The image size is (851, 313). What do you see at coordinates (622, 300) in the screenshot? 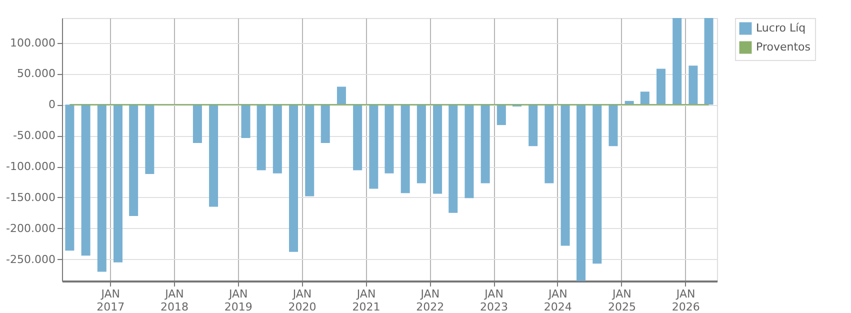
I see `x-tick-label: JAN 2025` at bounding box center [622, 300].